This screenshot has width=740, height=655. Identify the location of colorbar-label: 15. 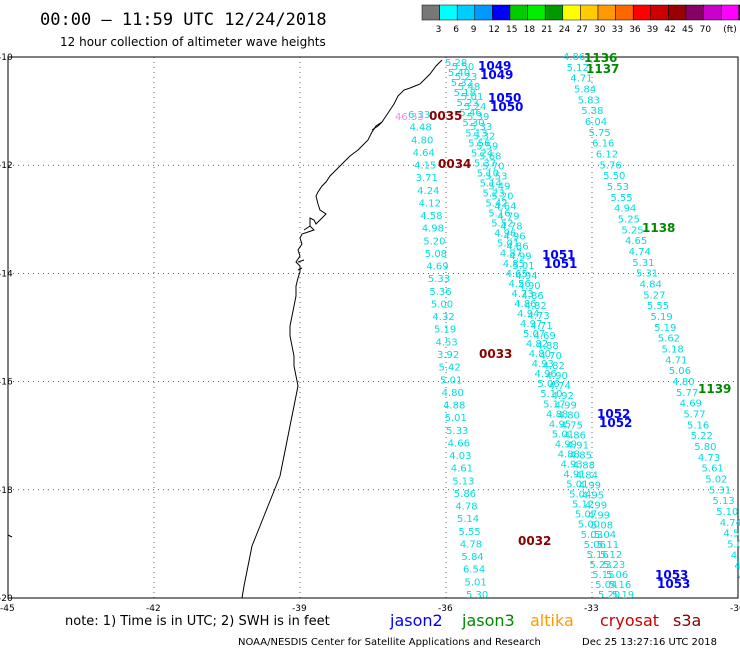
(511, 30).